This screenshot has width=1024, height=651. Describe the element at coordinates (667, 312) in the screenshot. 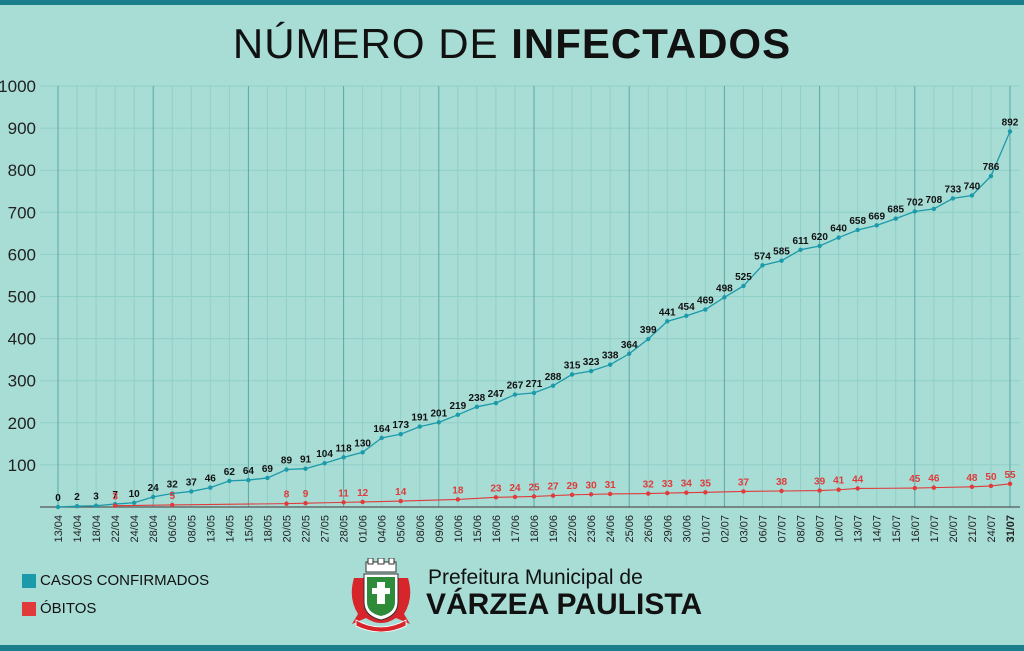

I see `cases-data-label: 441` at that location.